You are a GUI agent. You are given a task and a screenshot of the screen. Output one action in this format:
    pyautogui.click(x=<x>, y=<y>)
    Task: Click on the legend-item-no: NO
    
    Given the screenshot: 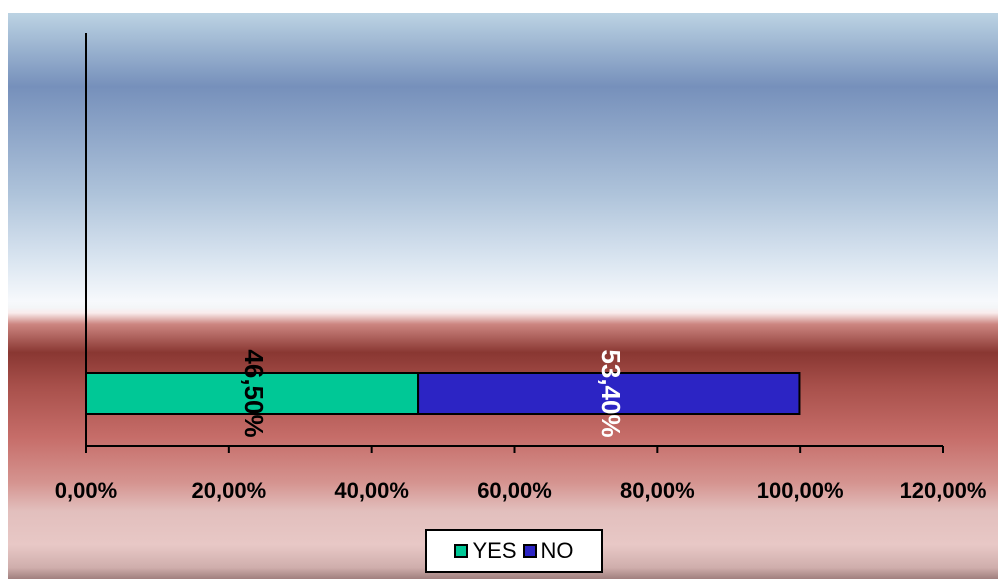 What is the action you would take?
    pyautogui.click(x=548, y=551)
    